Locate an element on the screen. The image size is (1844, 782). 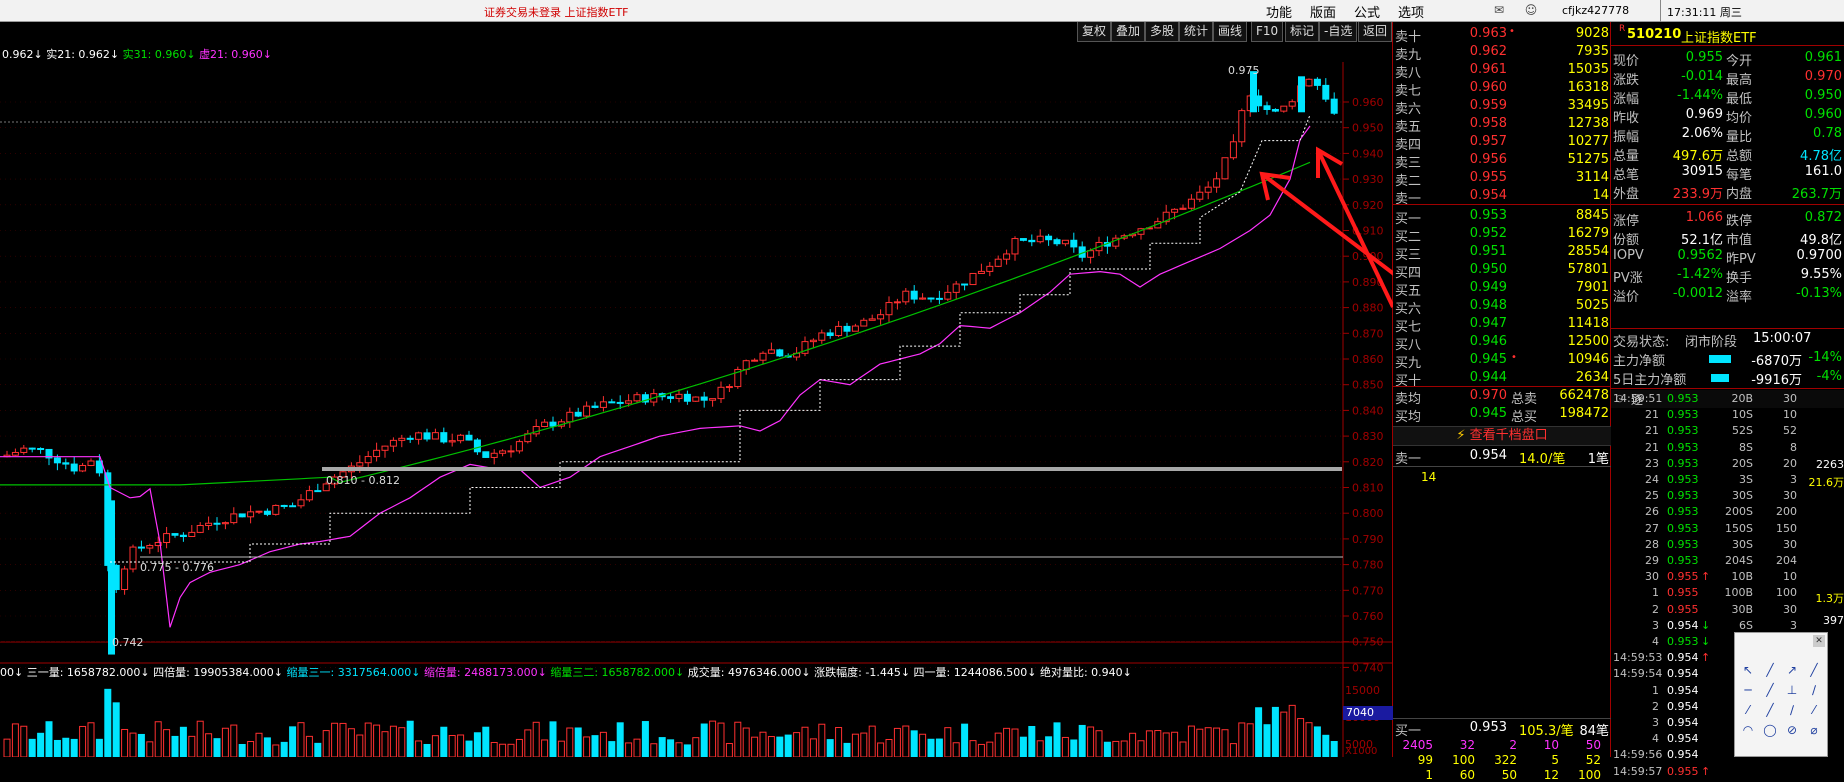
bid-row: 买九 0.945 • 10946 is located at coordinates (1502, 361).